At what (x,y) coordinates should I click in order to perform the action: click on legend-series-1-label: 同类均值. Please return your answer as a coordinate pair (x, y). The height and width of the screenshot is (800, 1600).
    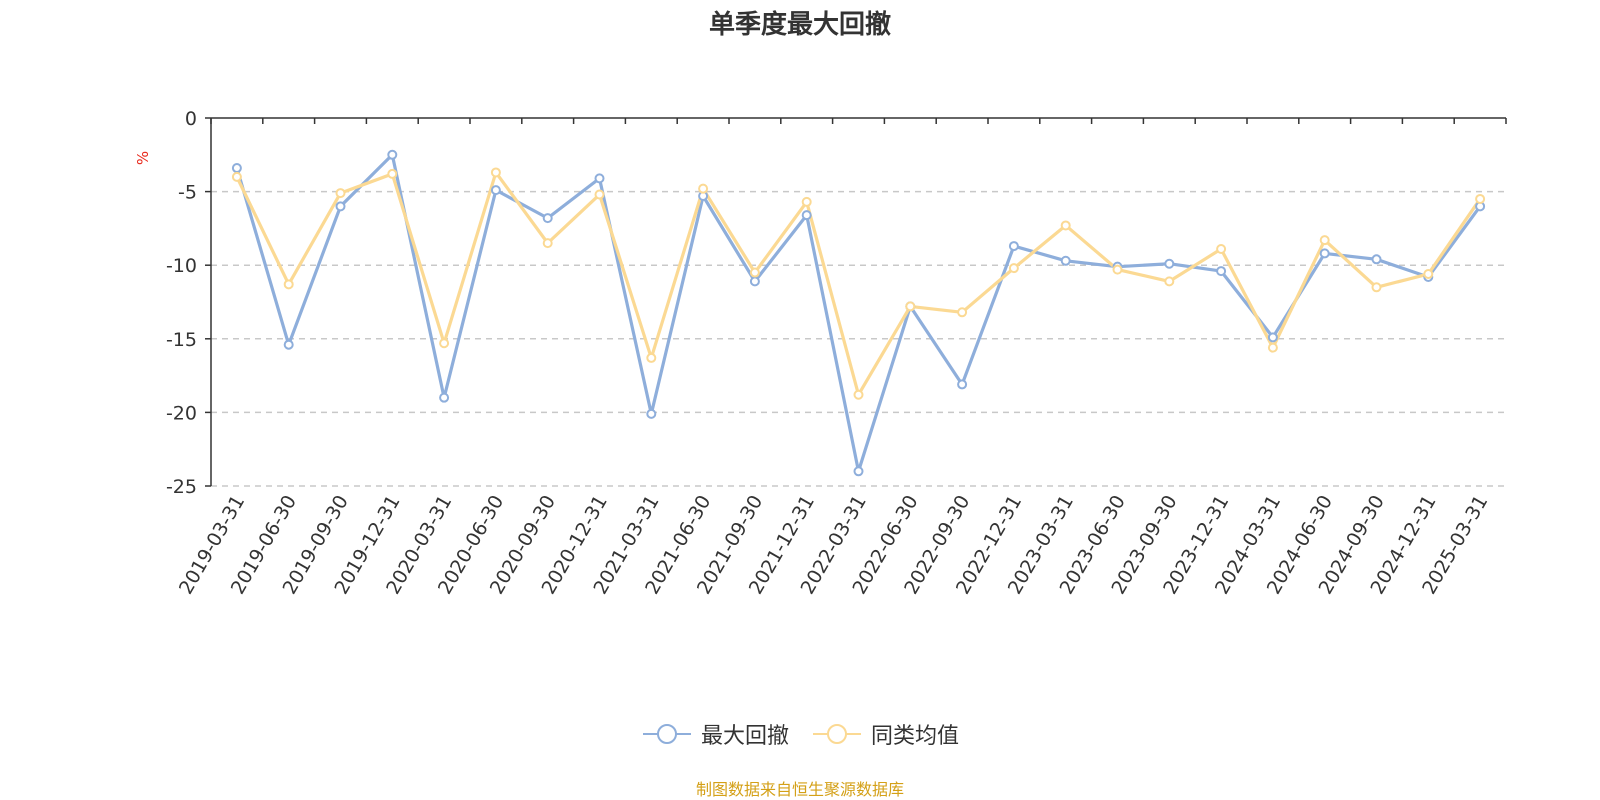
    Looking at the image, I should click on (915, 736).